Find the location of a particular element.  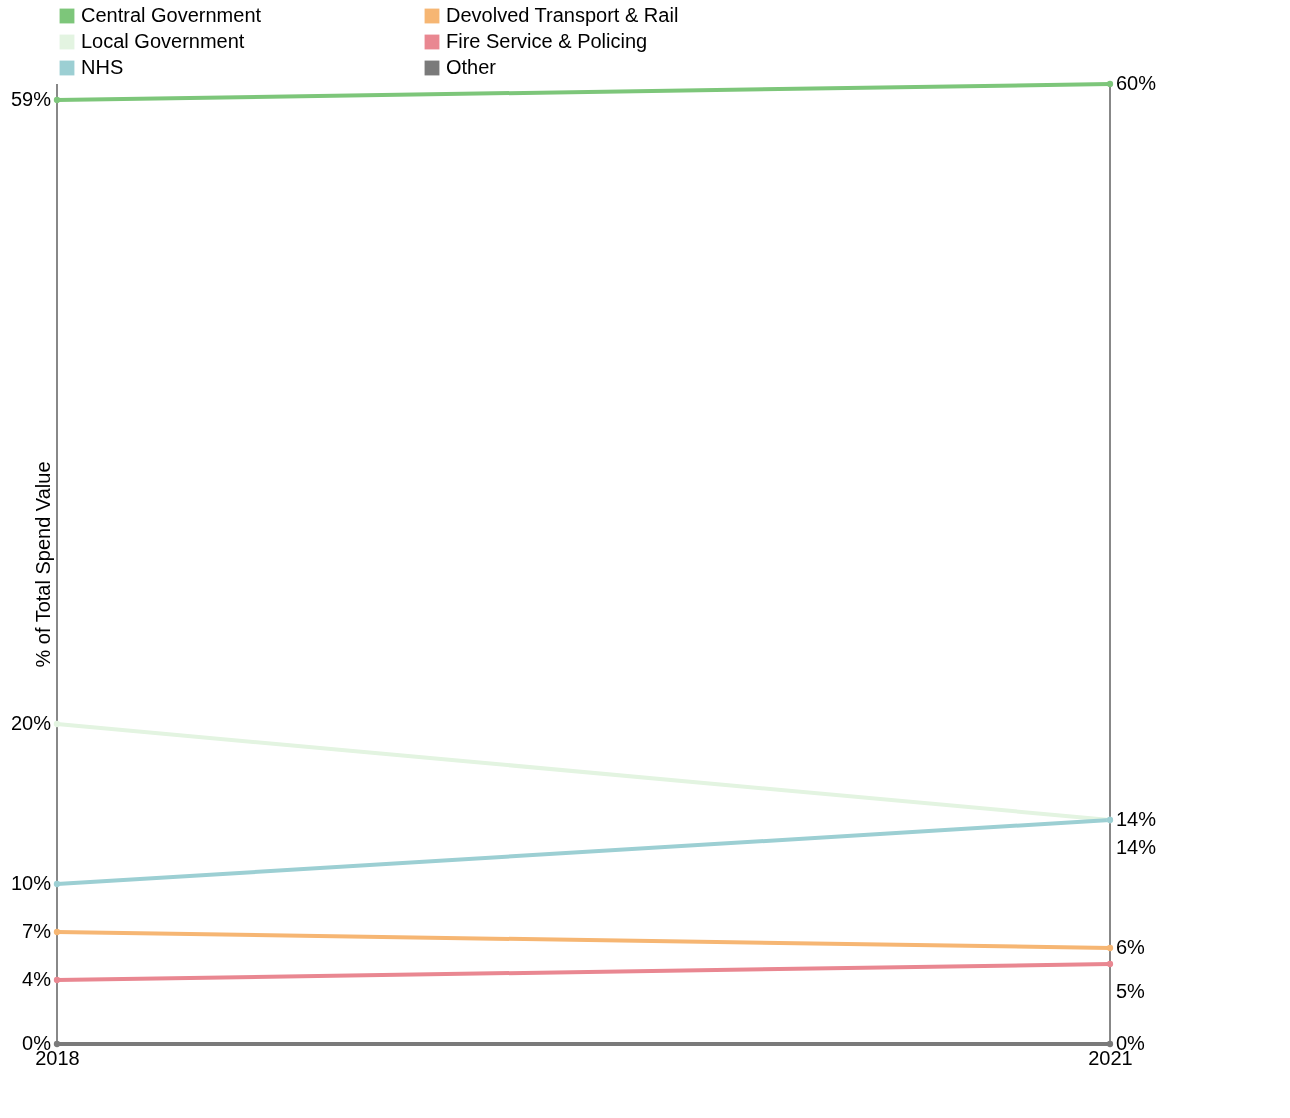

data-label: 7% is located at coordinates (37, 931).